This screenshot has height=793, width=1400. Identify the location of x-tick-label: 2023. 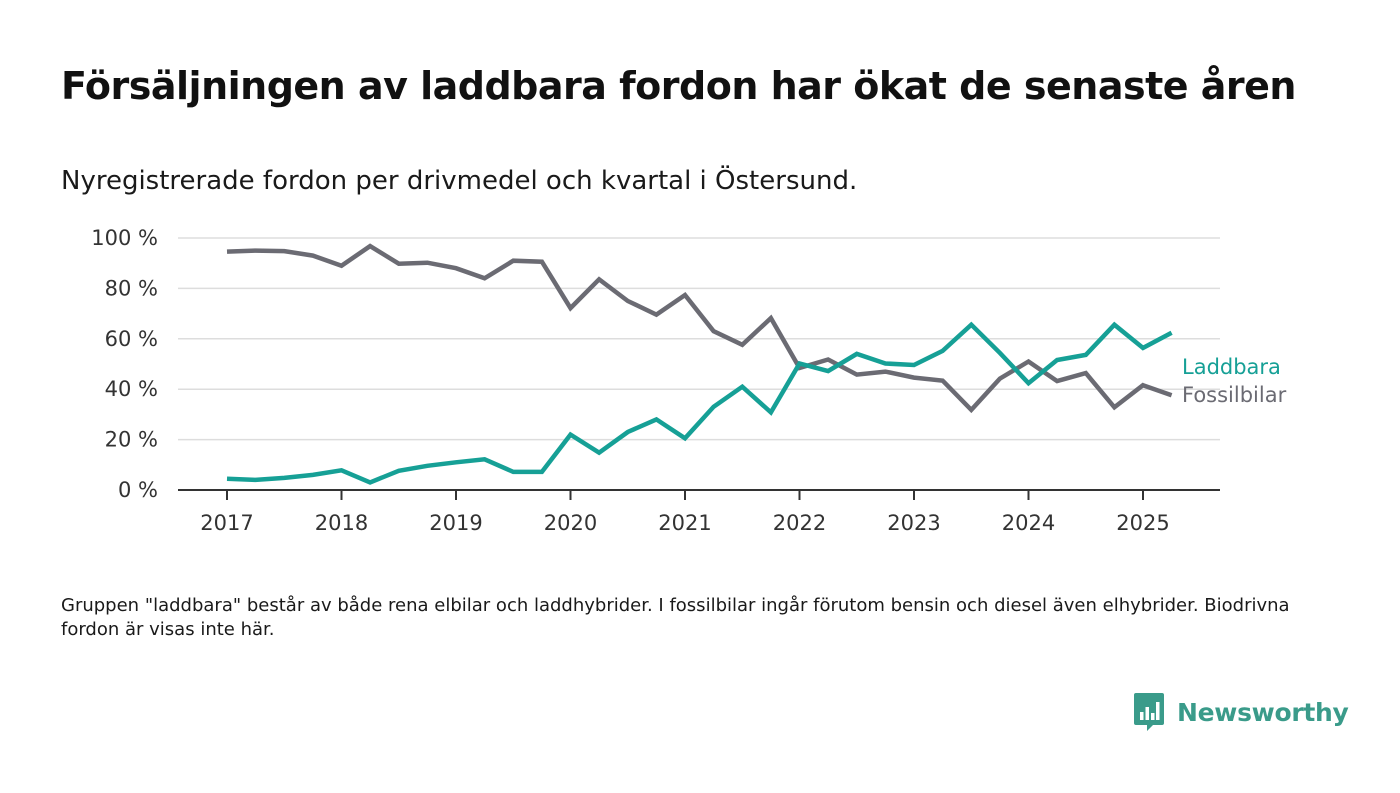
(913, 523).